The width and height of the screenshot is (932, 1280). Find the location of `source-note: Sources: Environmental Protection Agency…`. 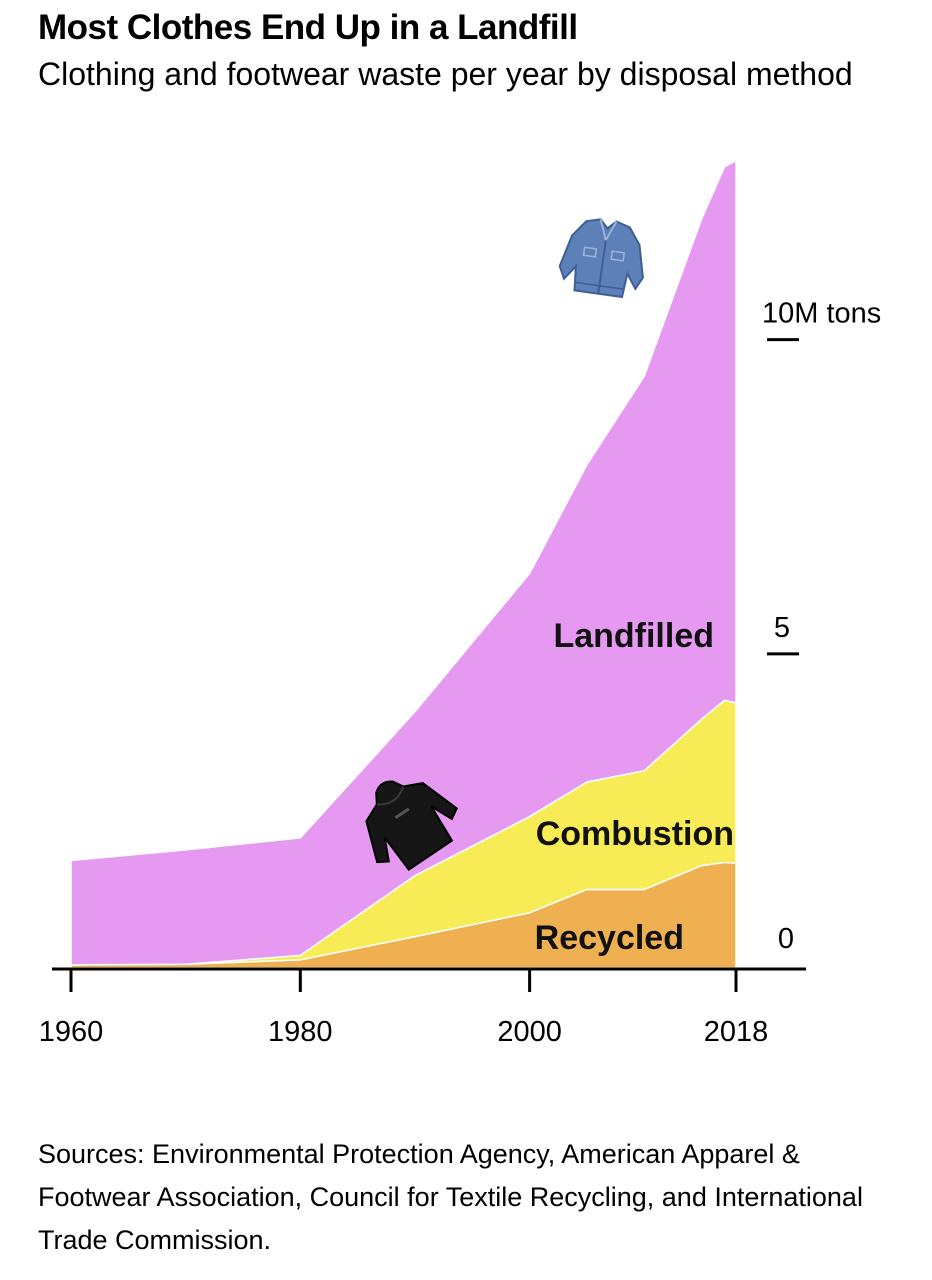

source-note: Sources: Environmental Protection Agency… is located at coordinates (450, 1197).